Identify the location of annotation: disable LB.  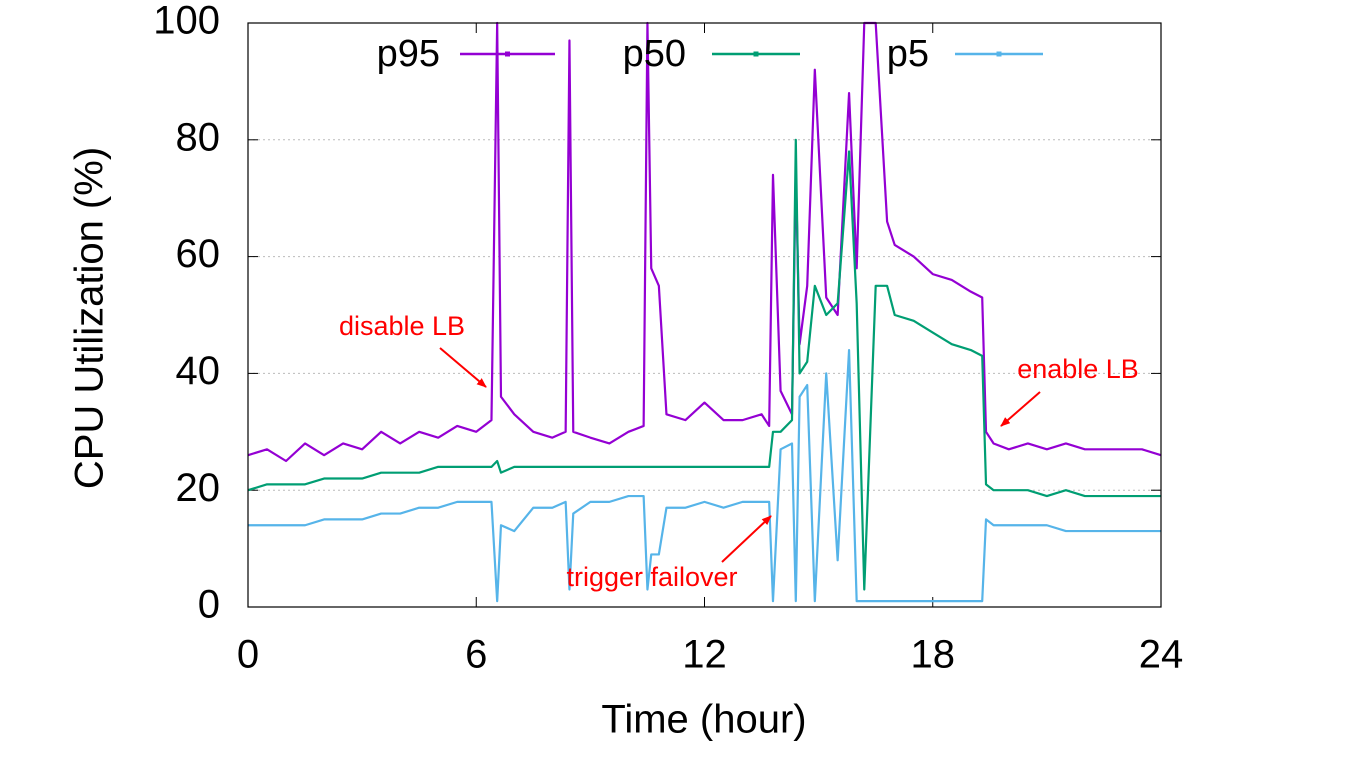
(402, 326).